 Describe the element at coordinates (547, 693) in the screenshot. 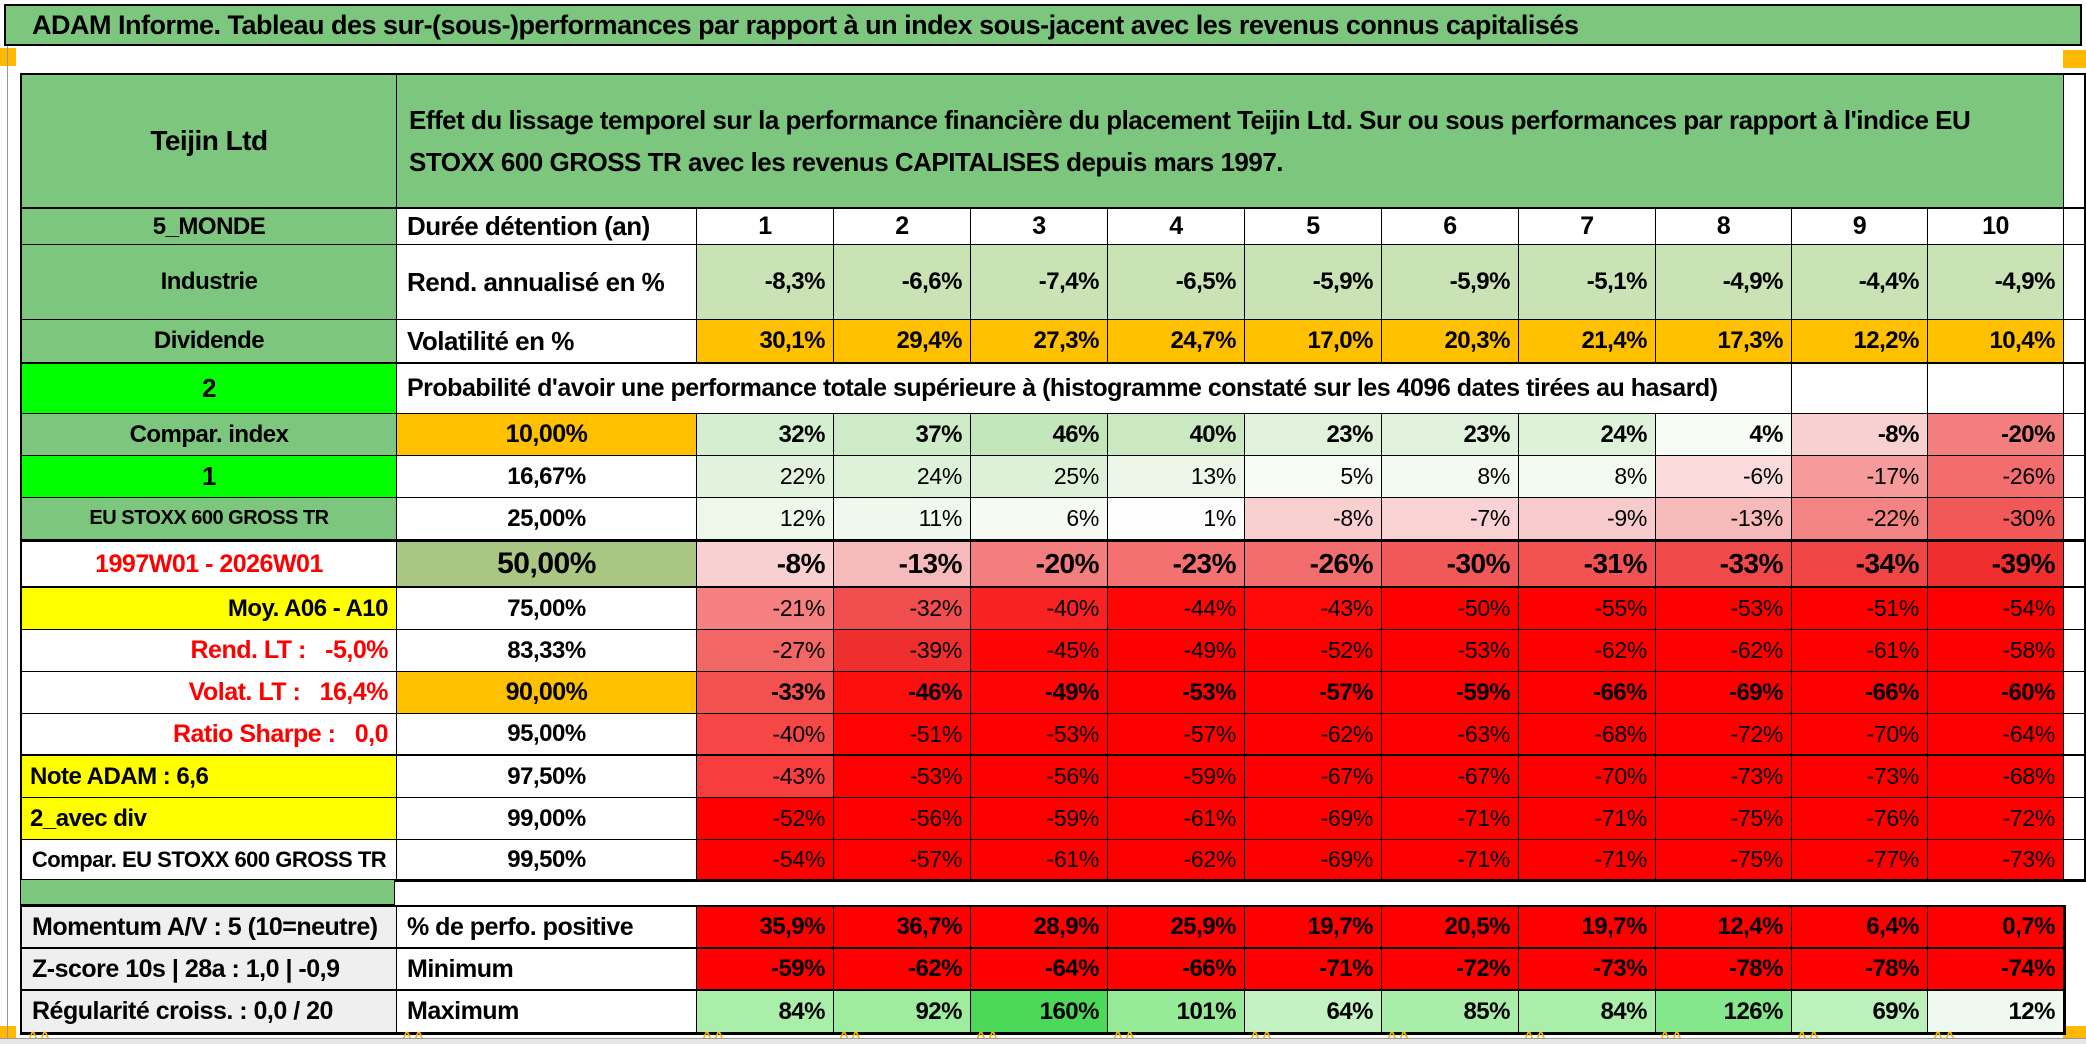

I see `prob-level-cell: 90,00%` at that location.